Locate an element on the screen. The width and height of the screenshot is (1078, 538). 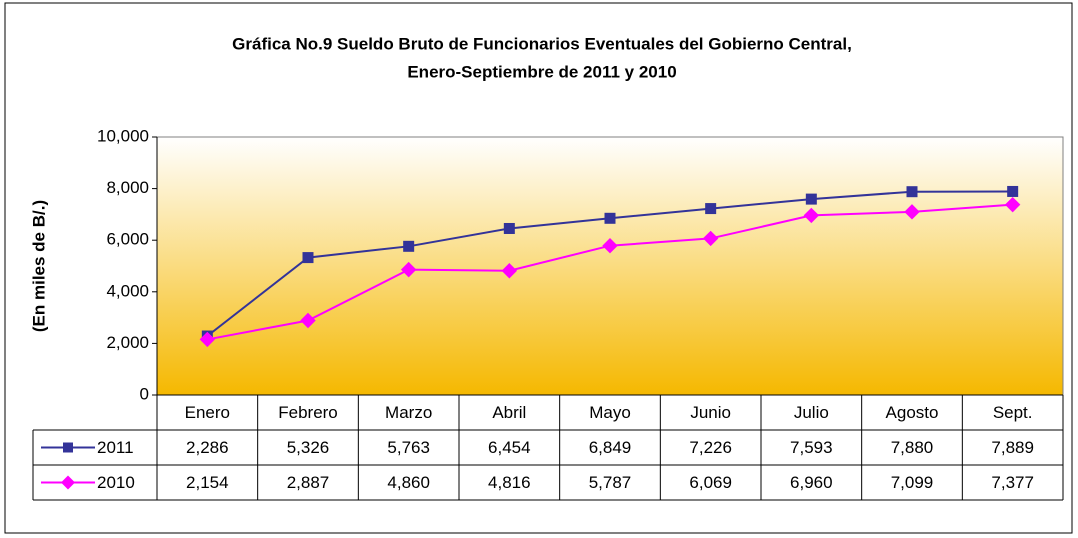
table-value: 7,889 is located at coordinates (1012, 447).